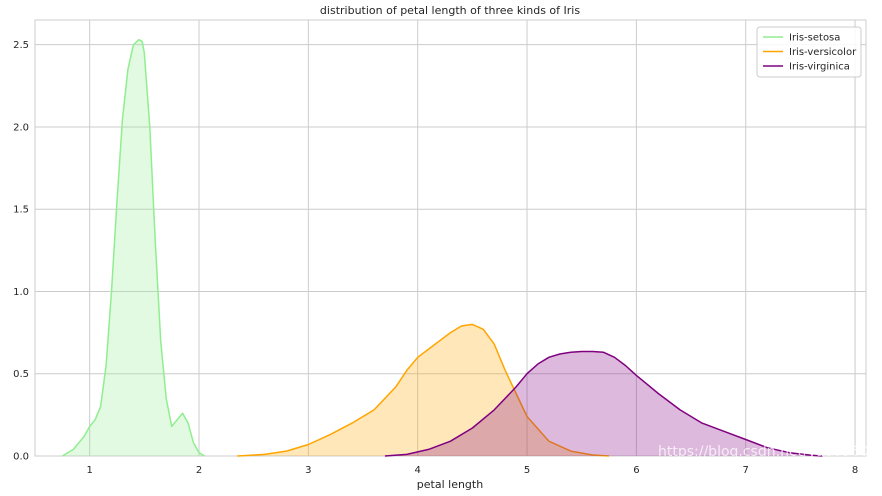 The image size is (882, 496). I want to click on y-tick-label: 1.0, so click(21, 292).